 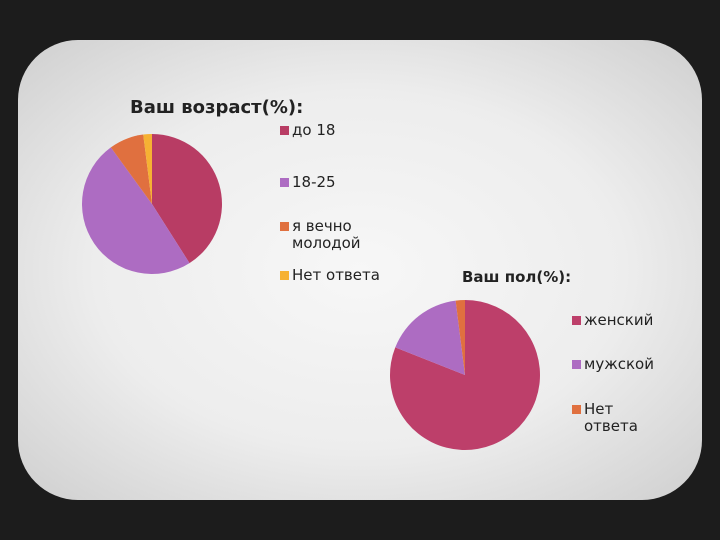 What do you see at coordinates (619, 320) in the screenshot?
I see `legend-label: женский` at bounding box center [619, 320].